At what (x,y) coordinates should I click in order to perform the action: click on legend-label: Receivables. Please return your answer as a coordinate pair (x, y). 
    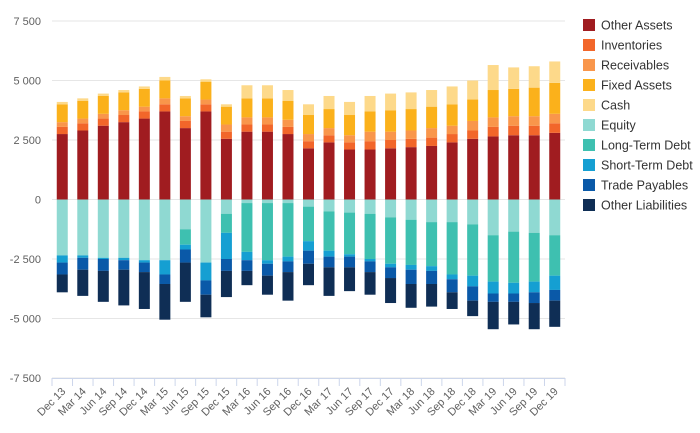
    Looking at the image, I should click on (635, 66).